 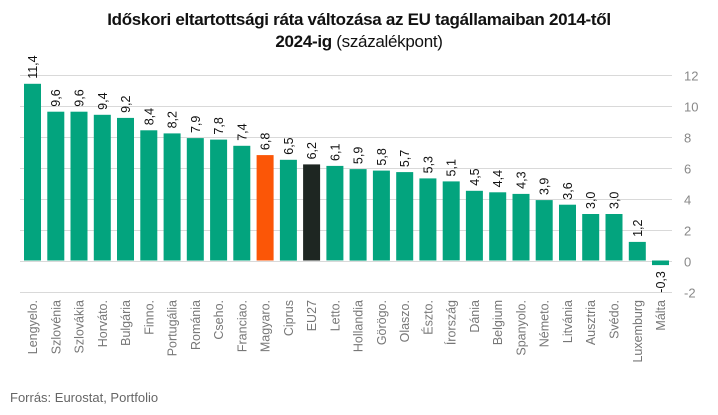 What do you see at coordinates (126, 323) in the screenshot?
I see `x-tick-label: Bulgária` at bounding box center [126, 323].